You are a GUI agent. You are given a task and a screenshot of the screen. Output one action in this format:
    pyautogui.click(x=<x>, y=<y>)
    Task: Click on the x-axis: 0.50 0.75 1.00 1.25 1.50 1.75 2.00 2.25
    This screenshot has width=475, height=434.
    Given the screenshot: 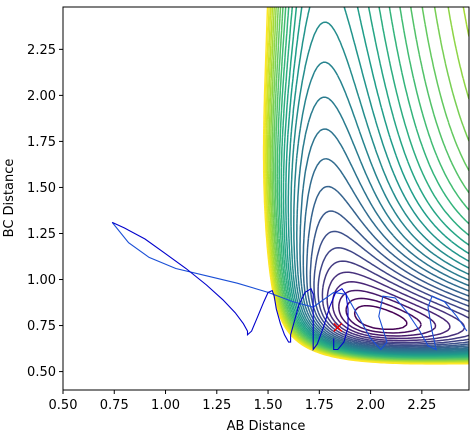 What is the action you would take?
    pyautogui.click(x=242, y=401)
    